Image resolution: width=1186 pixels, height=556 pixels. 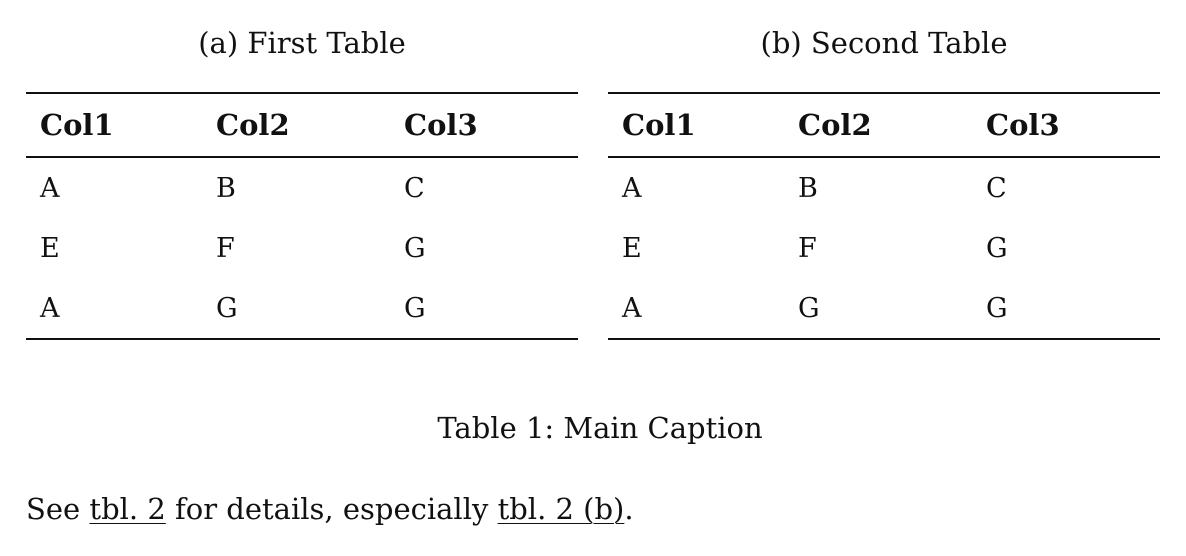 I want to click on subtable-b-caption: (b) Second Table, so click(x=884, y=43).